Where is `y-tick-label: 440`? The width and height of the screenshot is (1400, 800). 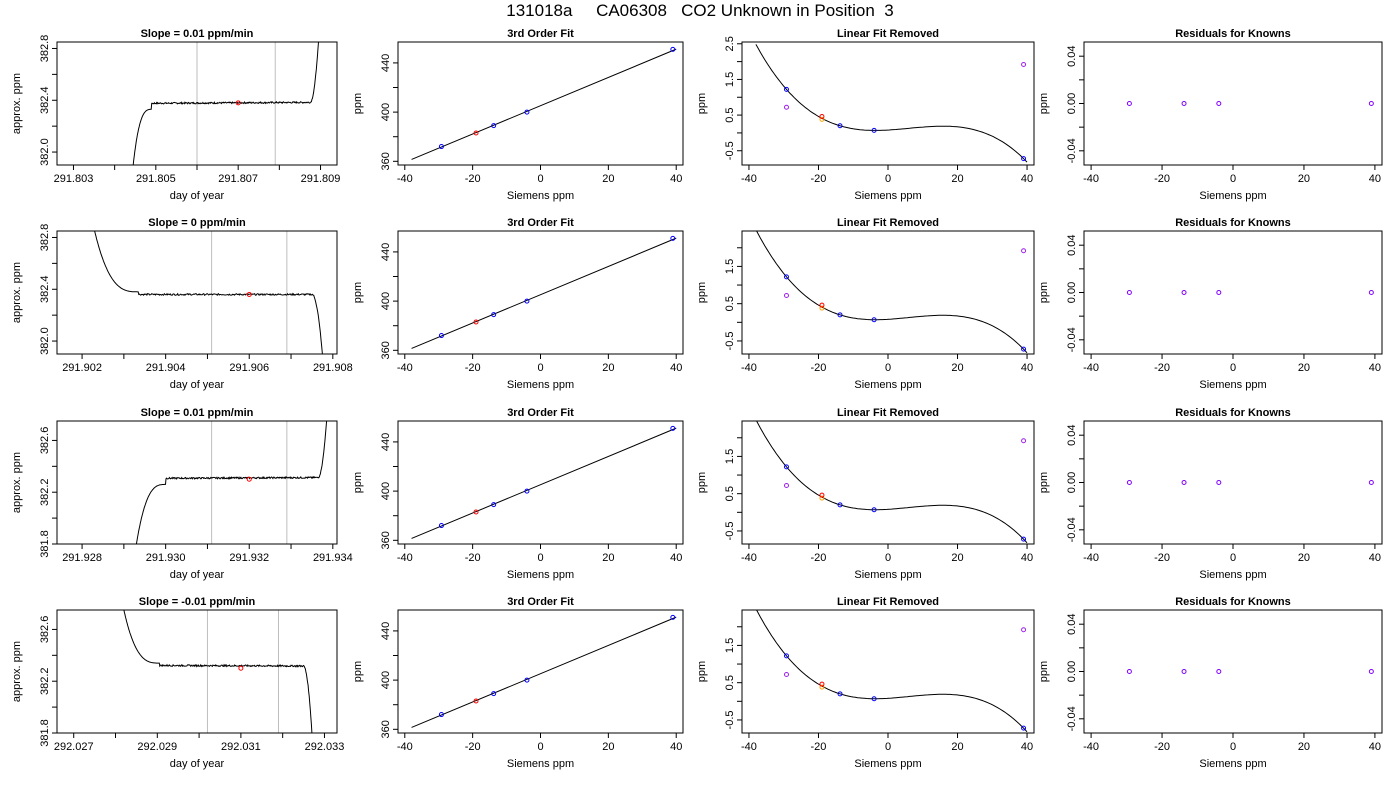 y-tick-label: 440 is located at coordinates (386, 63).